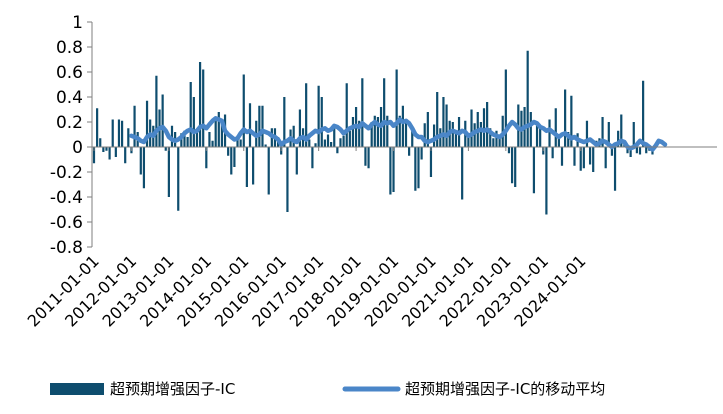 The image size is (723, 414). Describe the element at coordinates (69, 123) in the screenshot. I see `y-tick-label: 0.2` at that location.